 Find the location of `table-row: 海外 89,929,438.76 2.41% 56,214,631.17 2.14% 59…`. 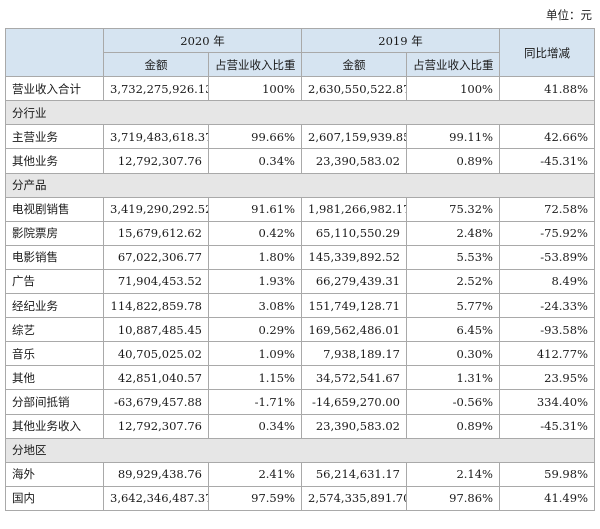

table-row: 海外 89,929,438.76 2.41% 56,214,631.17 2.14% 59… is located at coordinates (300, 474).